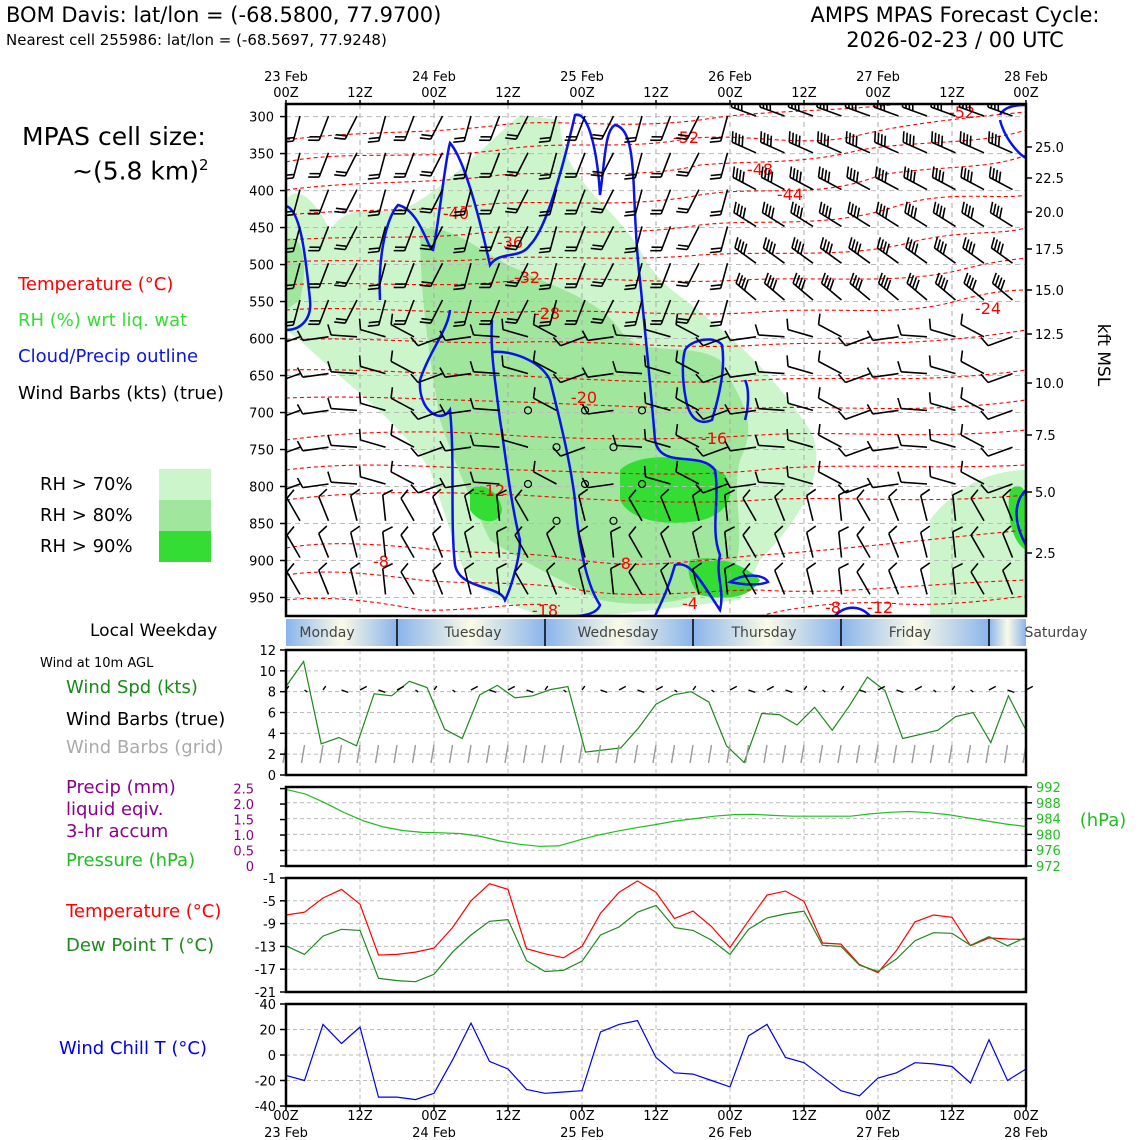  Describe the element at coordinates (656, 935) in the screenshot. I see `temp-panel-frame` at that location.